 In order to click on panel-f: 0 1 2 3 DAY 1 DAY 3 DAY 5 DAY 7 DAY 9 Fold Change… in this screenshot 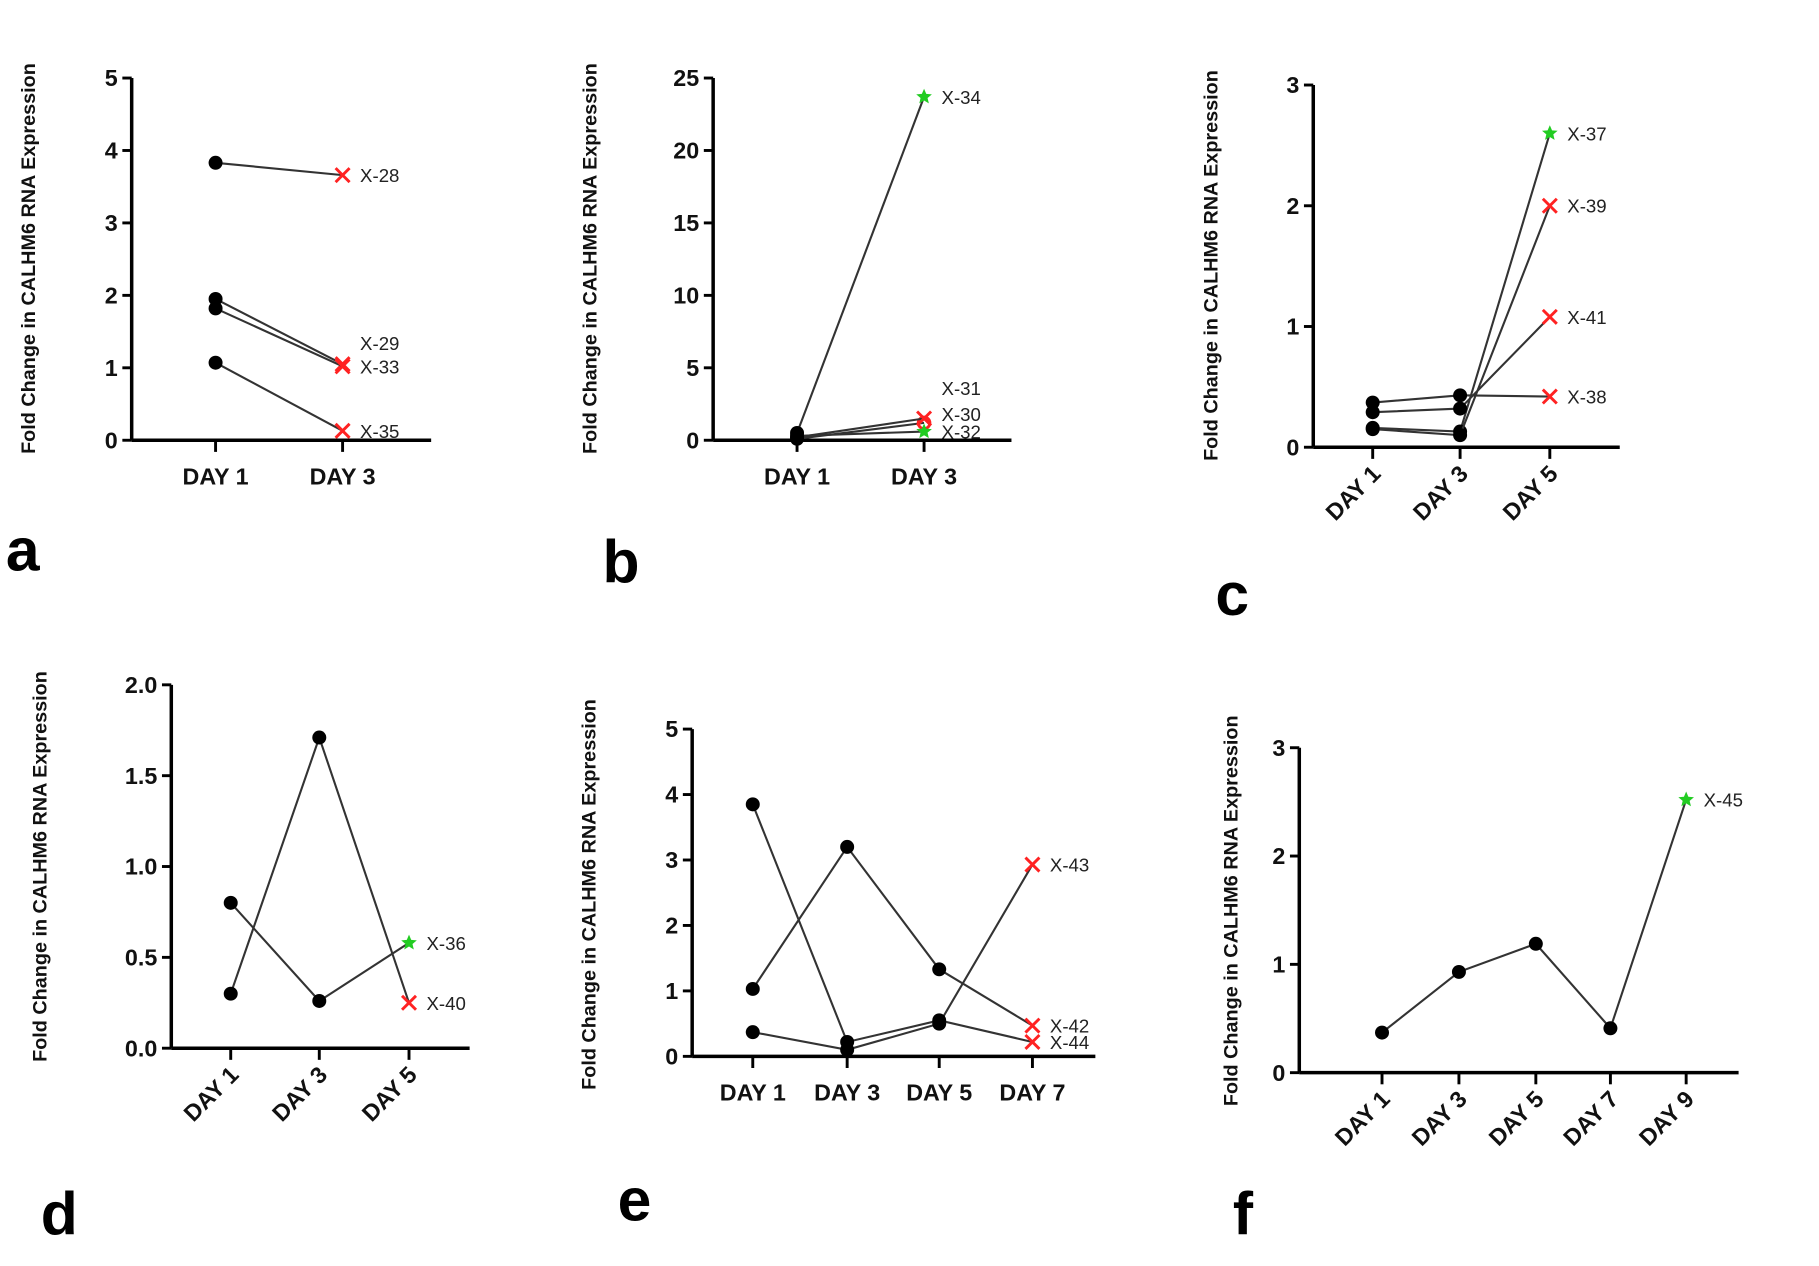, I will do `click(1482, 981)`.